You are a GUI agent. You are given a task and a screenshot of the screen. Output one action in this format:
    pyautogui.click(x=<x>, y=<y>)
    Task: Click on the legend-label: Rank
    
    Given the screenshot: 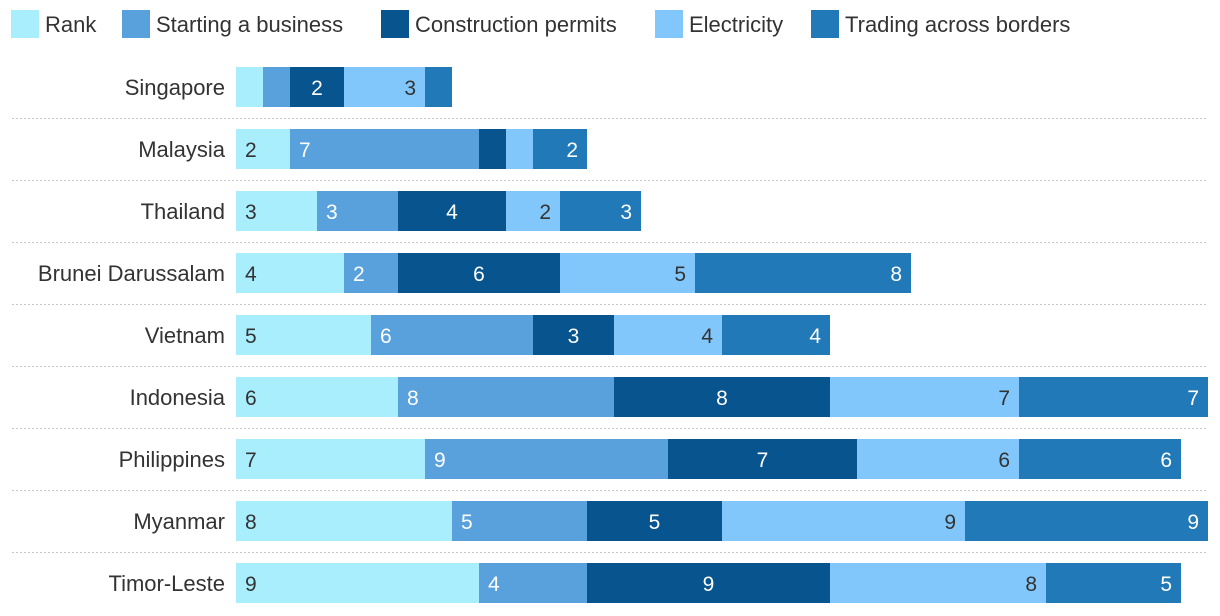 What is the action you would take?
    pyautogui.click(x=71, y=24)
    